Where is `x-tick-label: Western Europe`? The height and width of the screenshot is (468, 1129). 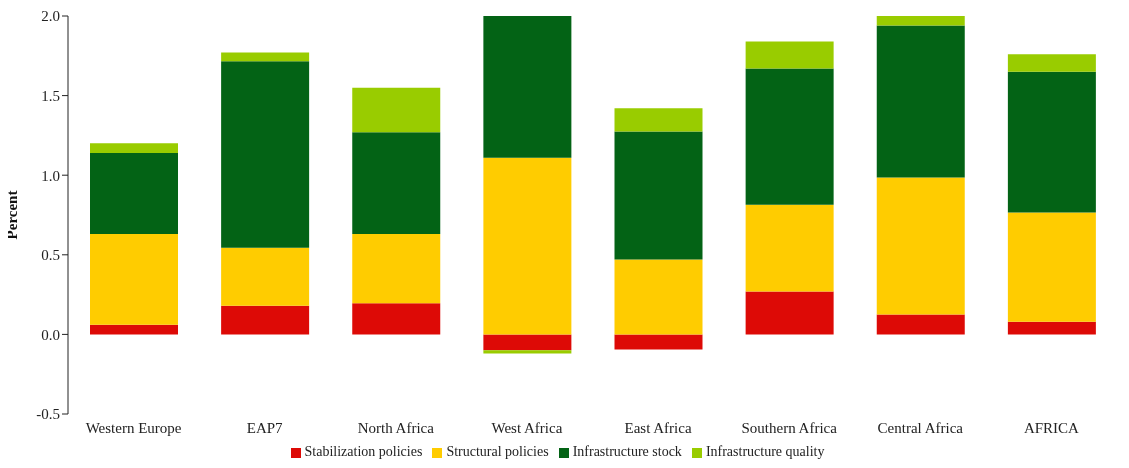 x-tick-label: Western Europe is located at coordinates (133, 427).